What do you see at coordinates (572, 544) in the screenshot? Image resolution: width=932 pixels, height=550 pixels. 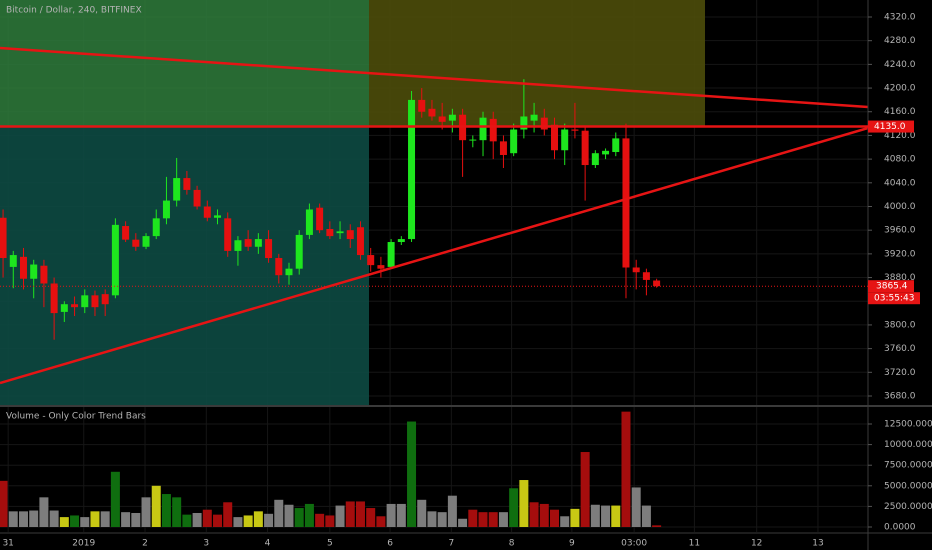 I see `x-tick-label: 9` at bounding box center [572, 544].